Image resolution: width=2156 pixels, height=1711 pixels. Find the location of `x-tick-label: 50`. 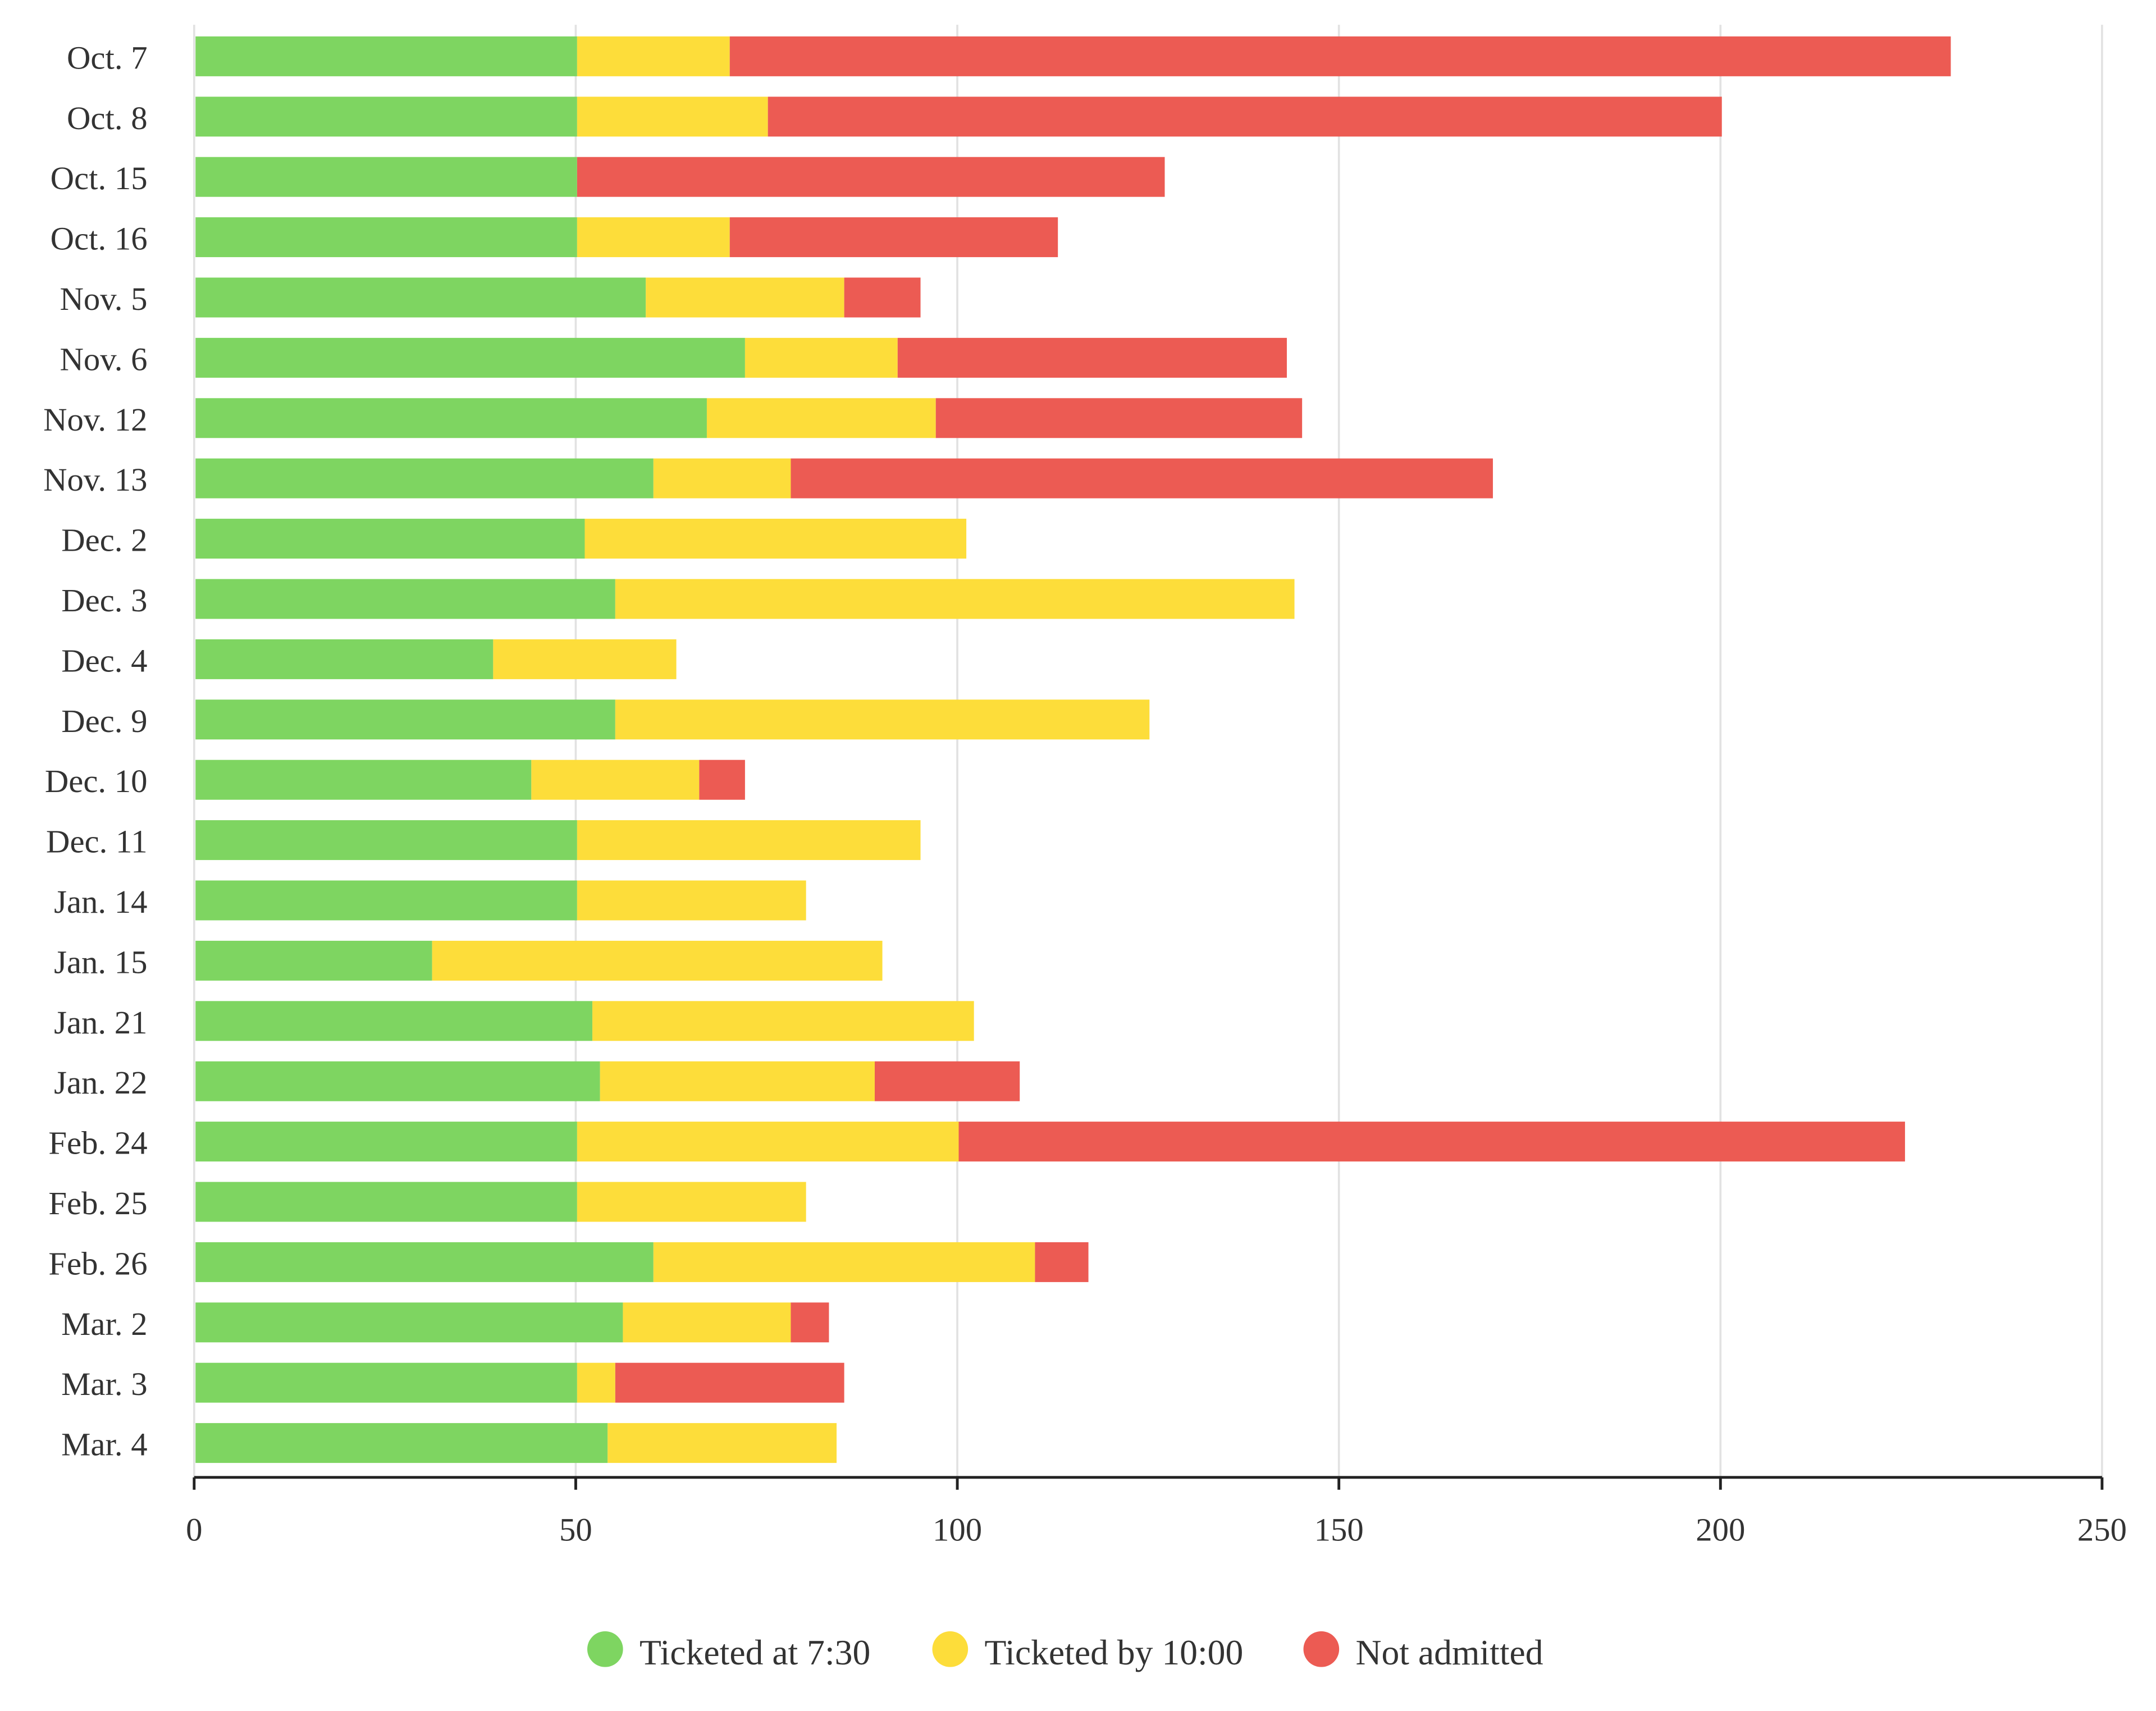

x-tick-label: 50 is located at coordinates (575, 1529).